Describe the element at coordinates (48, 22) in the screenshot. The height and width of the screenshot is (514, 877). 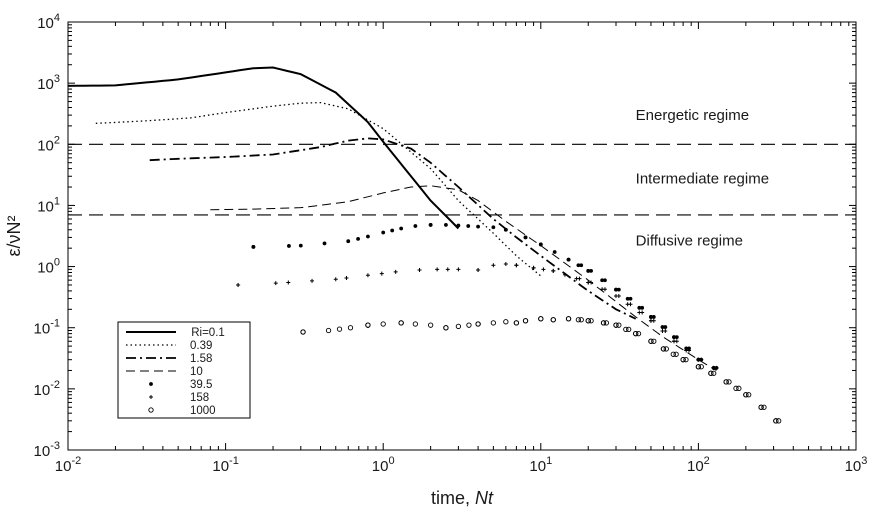
I see `y-tick-label: 10⁴` at that location.